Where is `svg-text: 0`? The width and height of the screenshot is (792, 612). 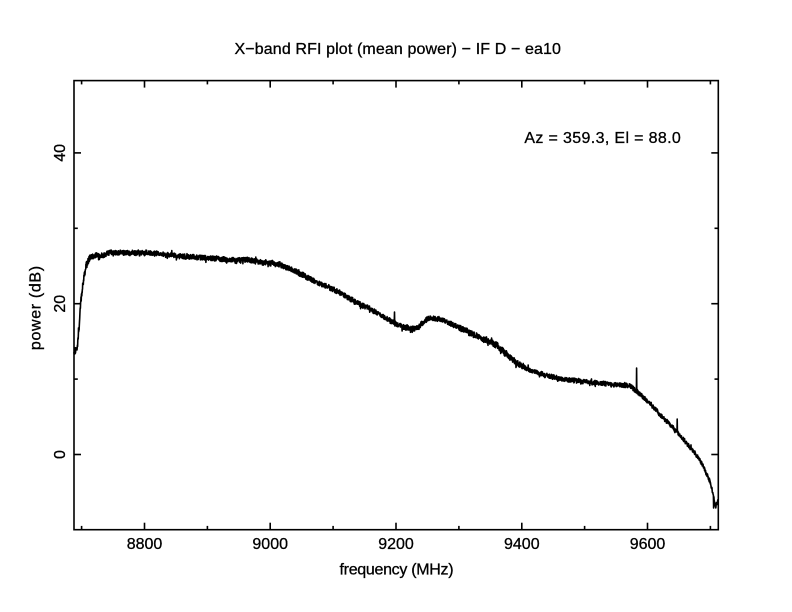
svg-text: 0 is located at coordinates (60, 454).